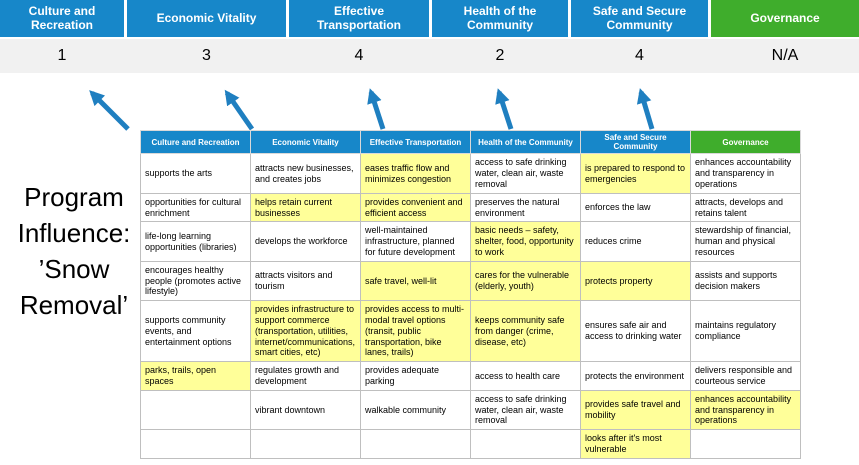 Image resolution: width=859 pixels, height=465 pixels. I want to click on table-cell: protects property, so click(635, 281).